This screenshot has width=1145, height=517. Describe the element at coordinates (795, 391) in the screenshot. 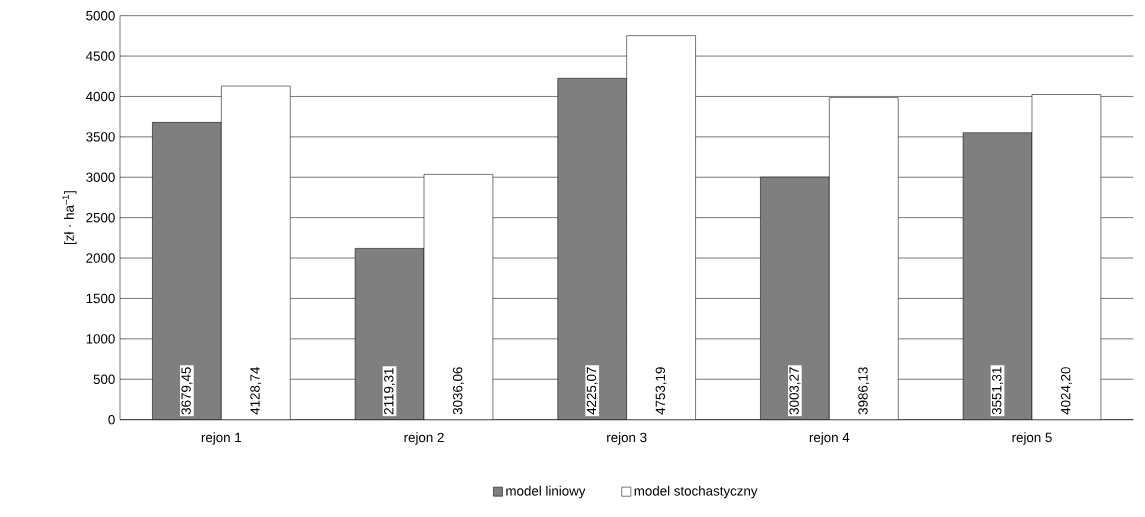

I see `data-label: 3003,27` at that location.